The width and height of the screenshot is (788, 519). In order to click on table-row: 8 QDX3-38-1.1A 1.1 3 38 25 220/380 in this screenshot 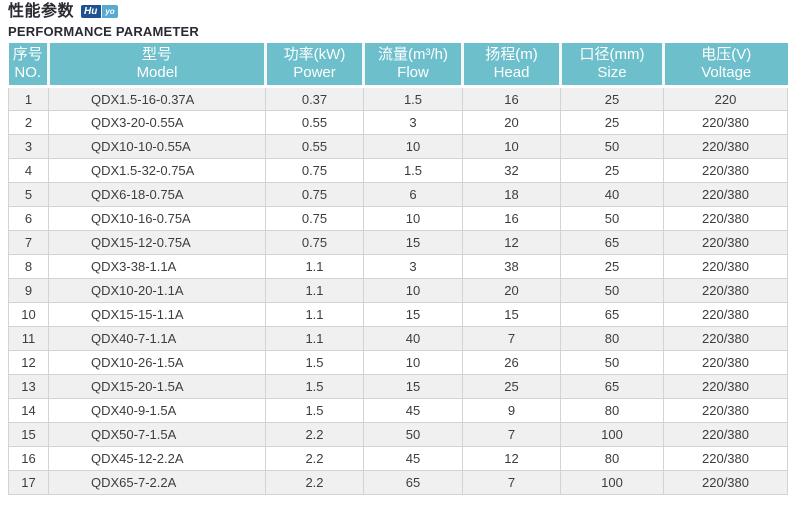, I will do `click(398, 266)`.